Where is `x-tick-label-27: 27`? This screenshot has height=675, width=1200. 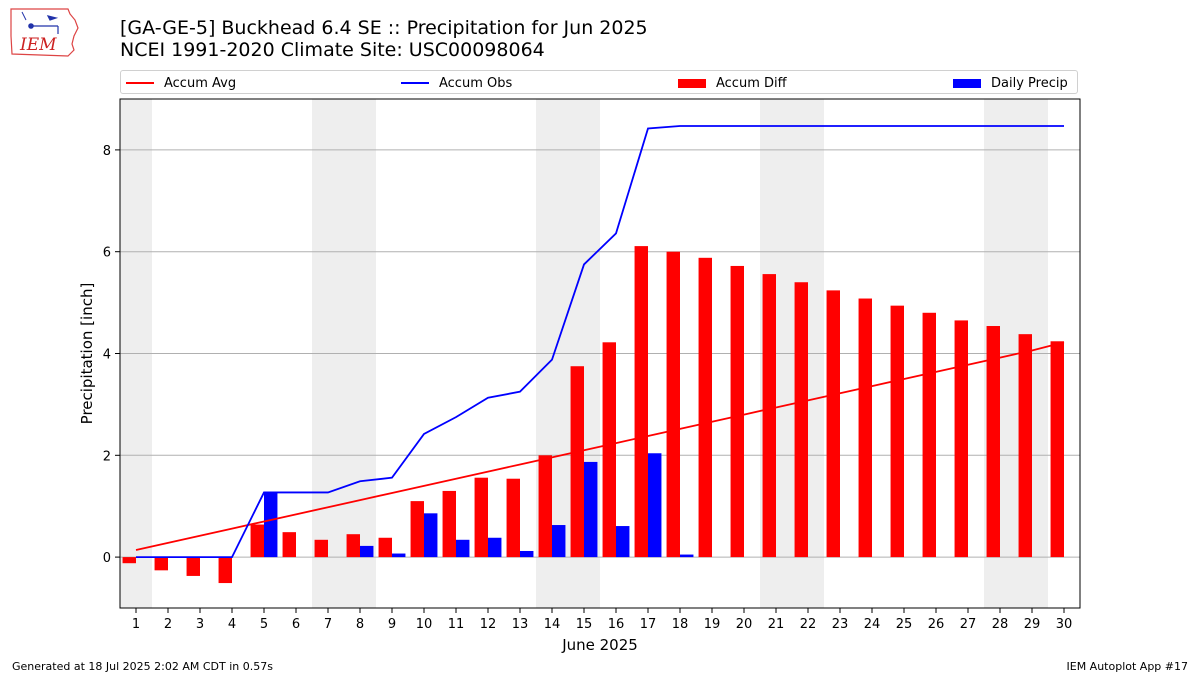 x-tick-label-27: 27 is located at coordinates (968, 624).